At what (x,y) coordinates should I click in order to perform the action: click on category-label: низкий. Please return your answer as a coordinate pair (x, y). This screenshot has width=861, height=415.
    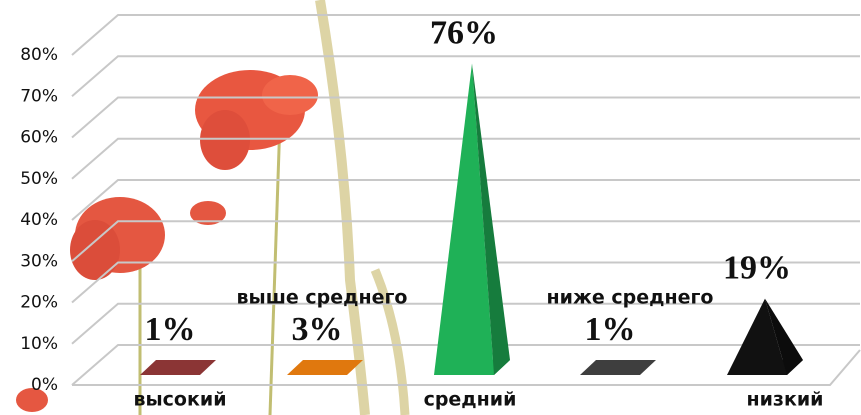
    Looking at the image, I should click on (784, 400).